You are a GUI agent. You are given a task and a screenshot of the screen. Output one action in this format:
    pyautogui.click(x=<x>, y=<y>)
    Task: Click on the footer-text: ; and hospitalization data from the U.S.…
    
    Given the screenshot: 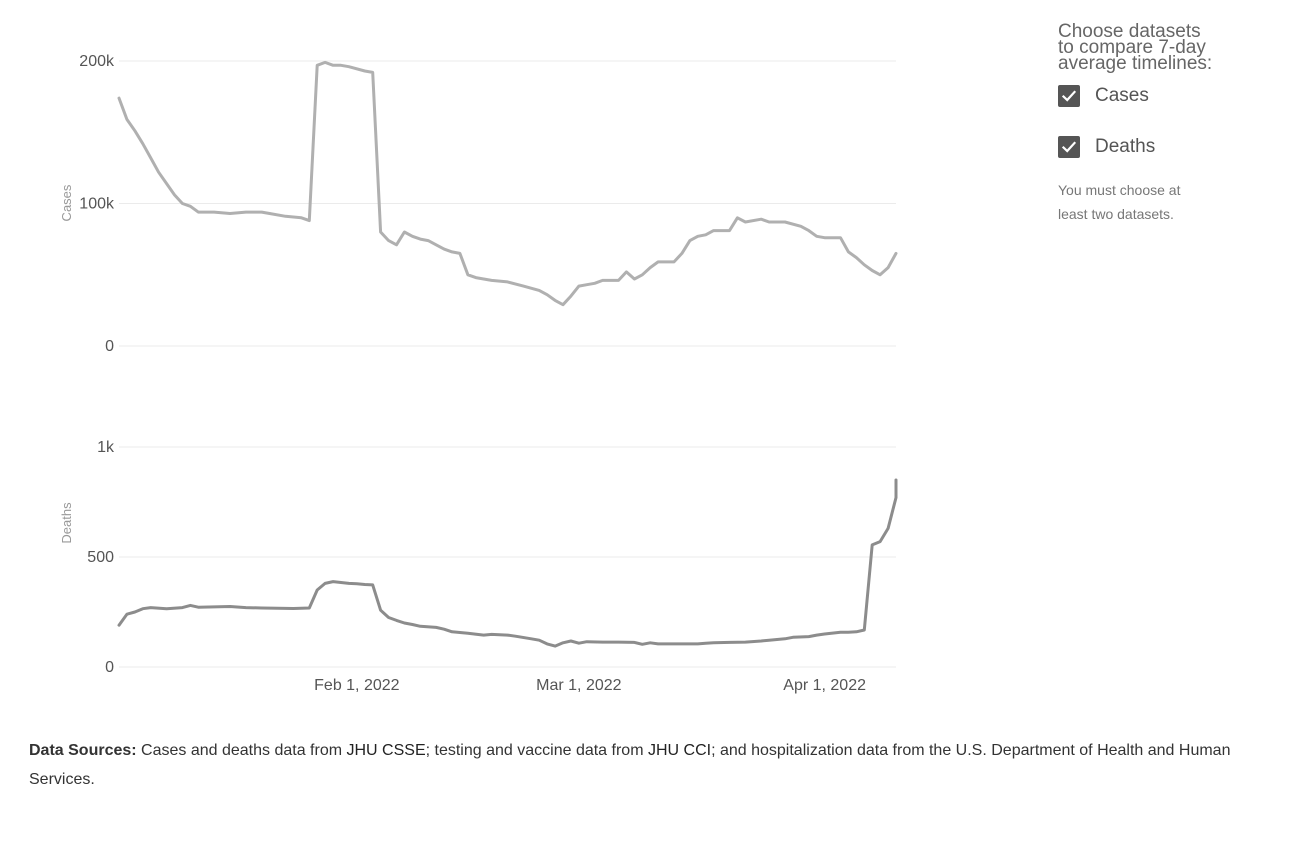 What is the action you would take?
    pyautogui.click(x=630, y=765)
    